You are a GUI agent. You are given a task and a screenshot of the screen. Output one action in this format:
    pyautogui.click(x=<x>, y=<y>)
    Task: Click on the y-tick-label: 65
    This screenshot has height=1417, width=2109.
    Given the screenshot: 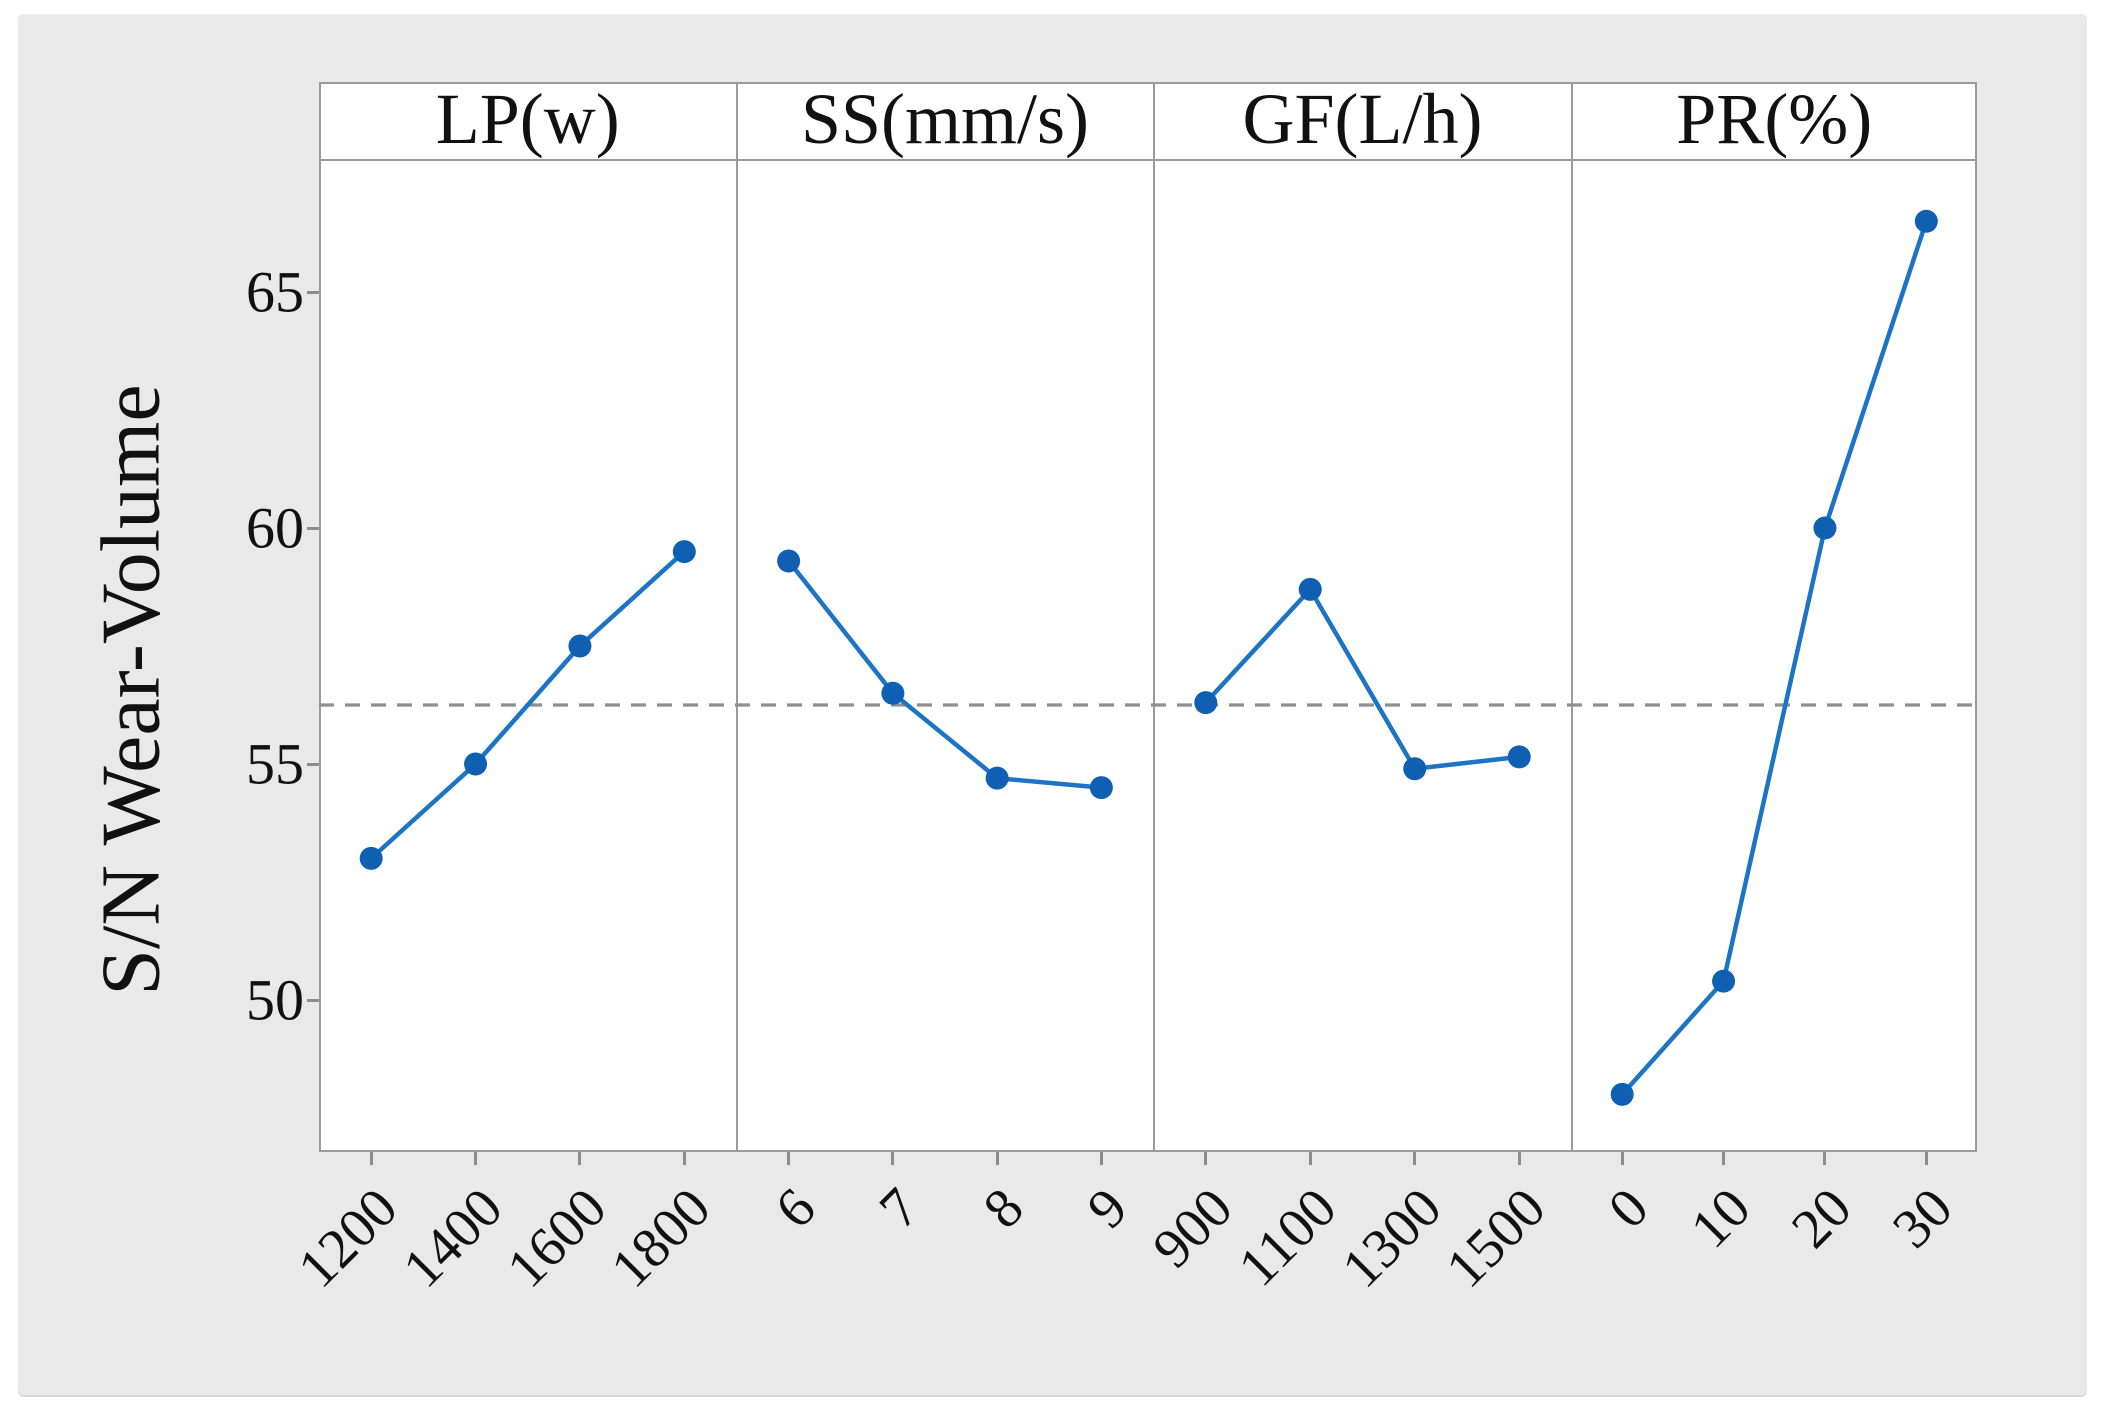 What is the action you would take?
    pyautogui.click(x=275, y=292)
    